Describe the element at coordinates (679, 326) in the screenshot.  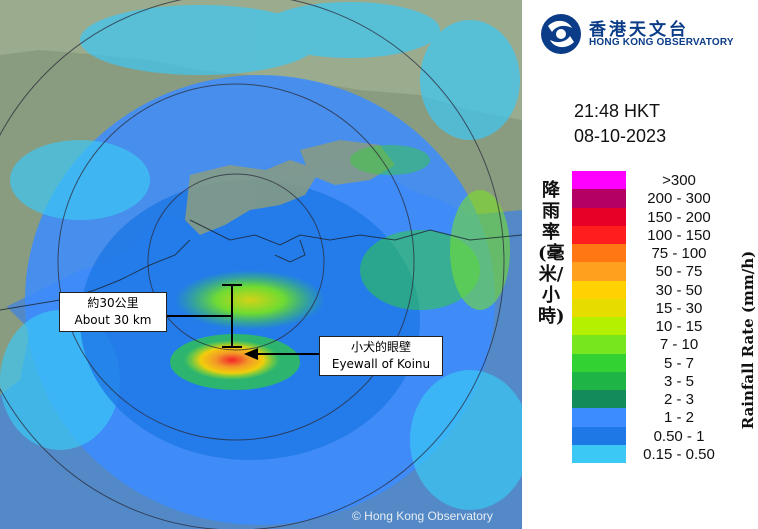
I see `legend-label: 10 - 15` at that location.